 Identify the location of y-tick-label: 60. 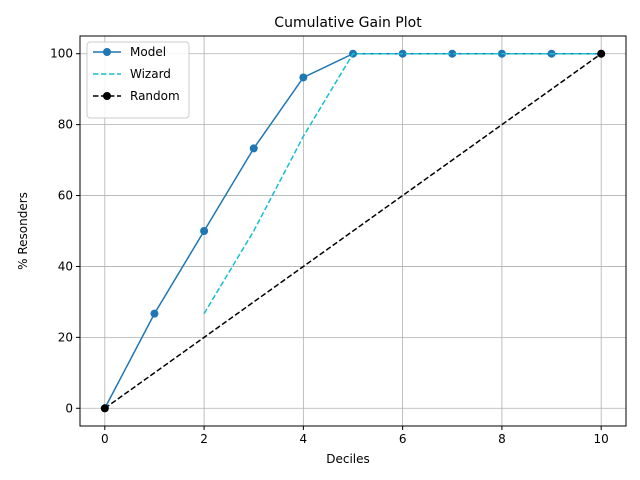
(65, 196).